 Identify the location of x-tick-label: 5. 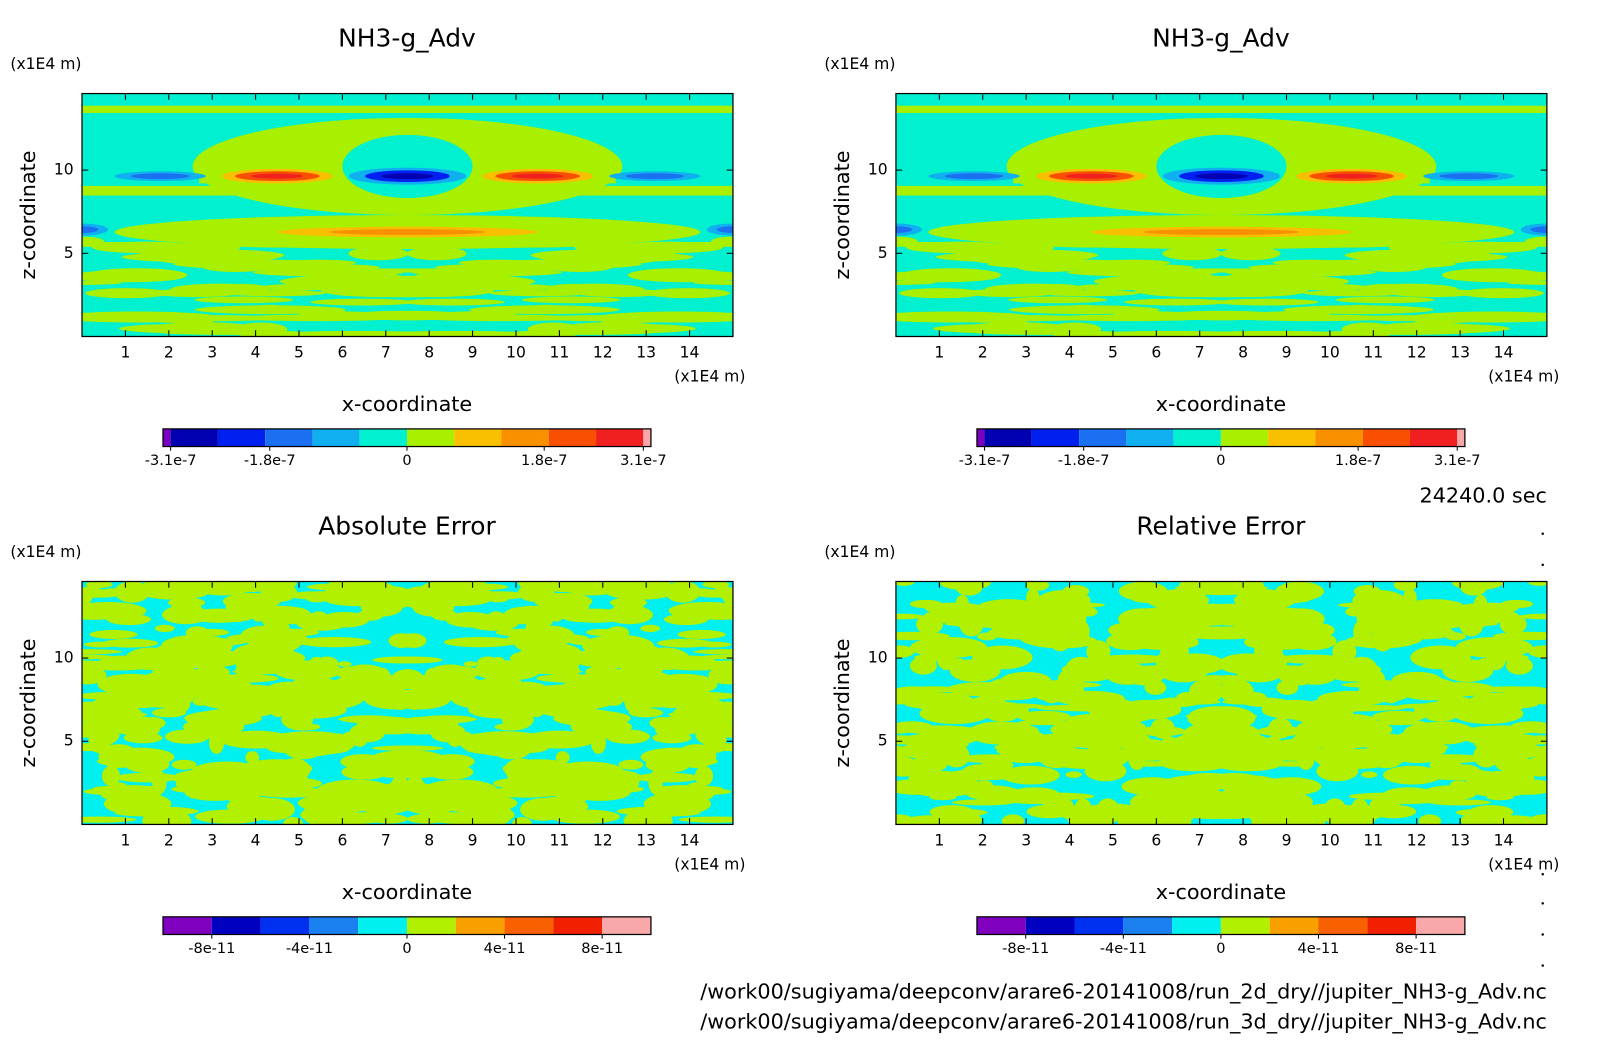
(1113, 841).